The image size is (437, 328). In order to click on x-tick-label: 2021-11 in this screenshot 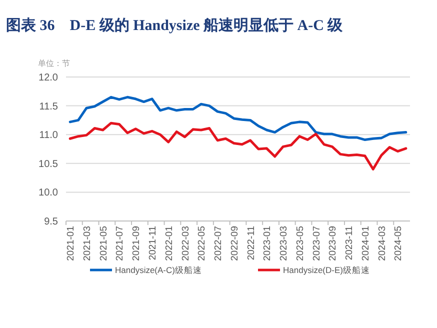, I will do `click(153, 243)`.